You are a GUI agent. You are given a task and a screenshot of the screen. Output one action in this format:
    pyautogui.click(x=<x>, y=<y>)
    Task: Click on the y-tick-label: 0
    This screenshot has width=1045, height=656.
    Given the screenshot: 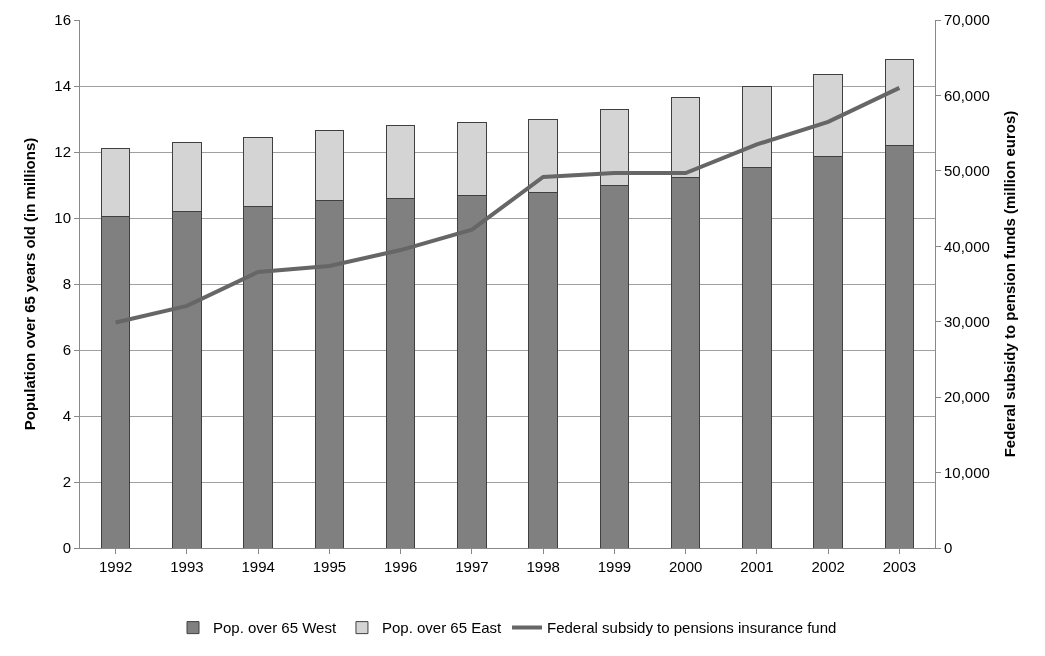 What is the action you would take?
    pyautogui.click(x=66, y=548)
    